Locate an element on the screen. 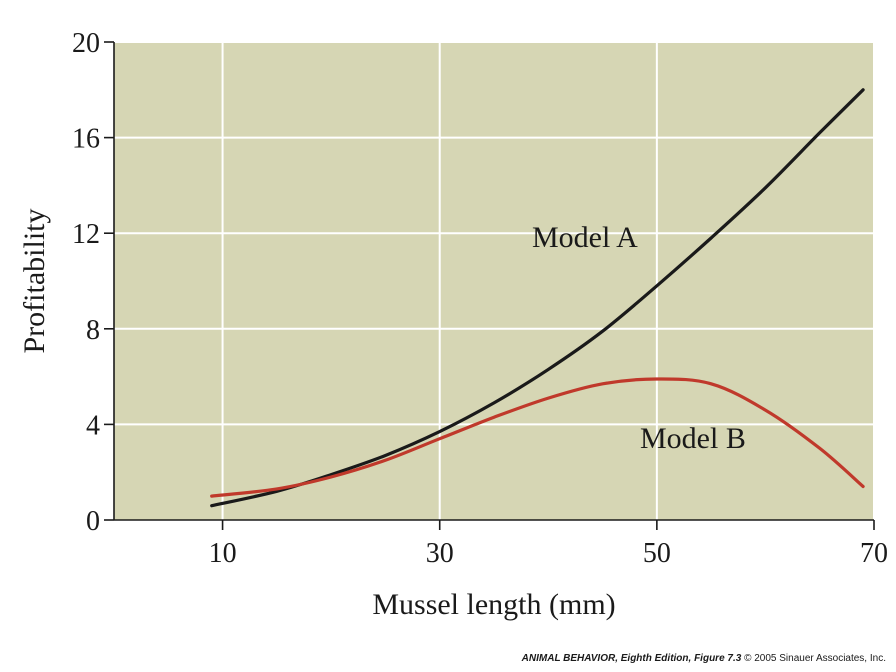  series-label-model-a: Model A is located at coordinates (585, 237).